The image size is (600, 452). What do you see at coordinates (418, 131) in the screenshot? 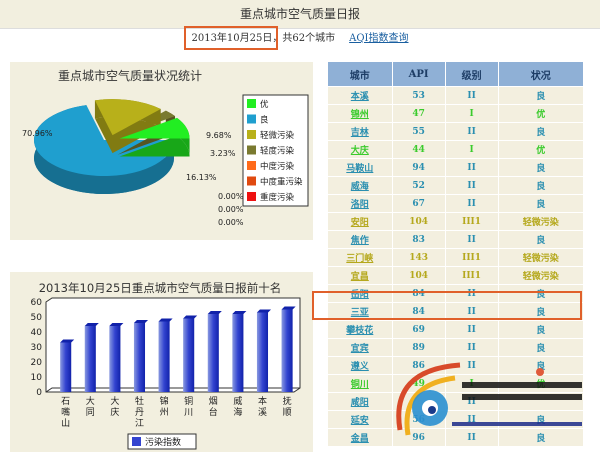
I see `api-value: 55` at bounding box center [418, 131].